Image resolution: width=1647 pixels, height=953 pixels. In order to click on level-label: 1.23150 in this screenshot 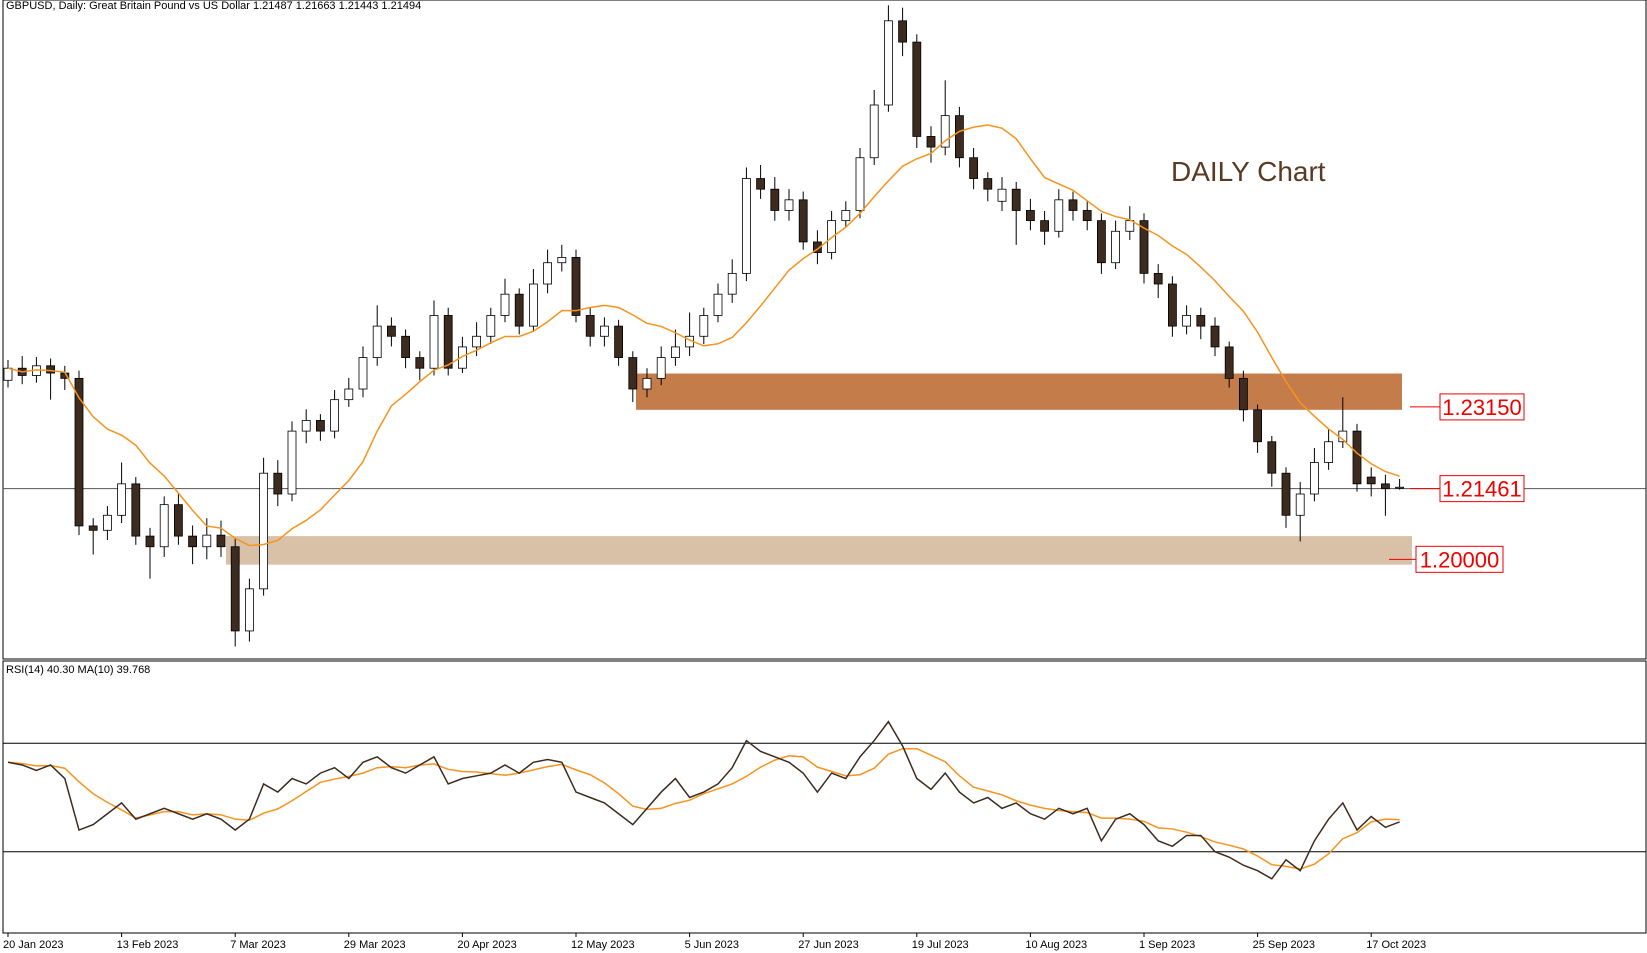, I will do `click(1482, 407)`.